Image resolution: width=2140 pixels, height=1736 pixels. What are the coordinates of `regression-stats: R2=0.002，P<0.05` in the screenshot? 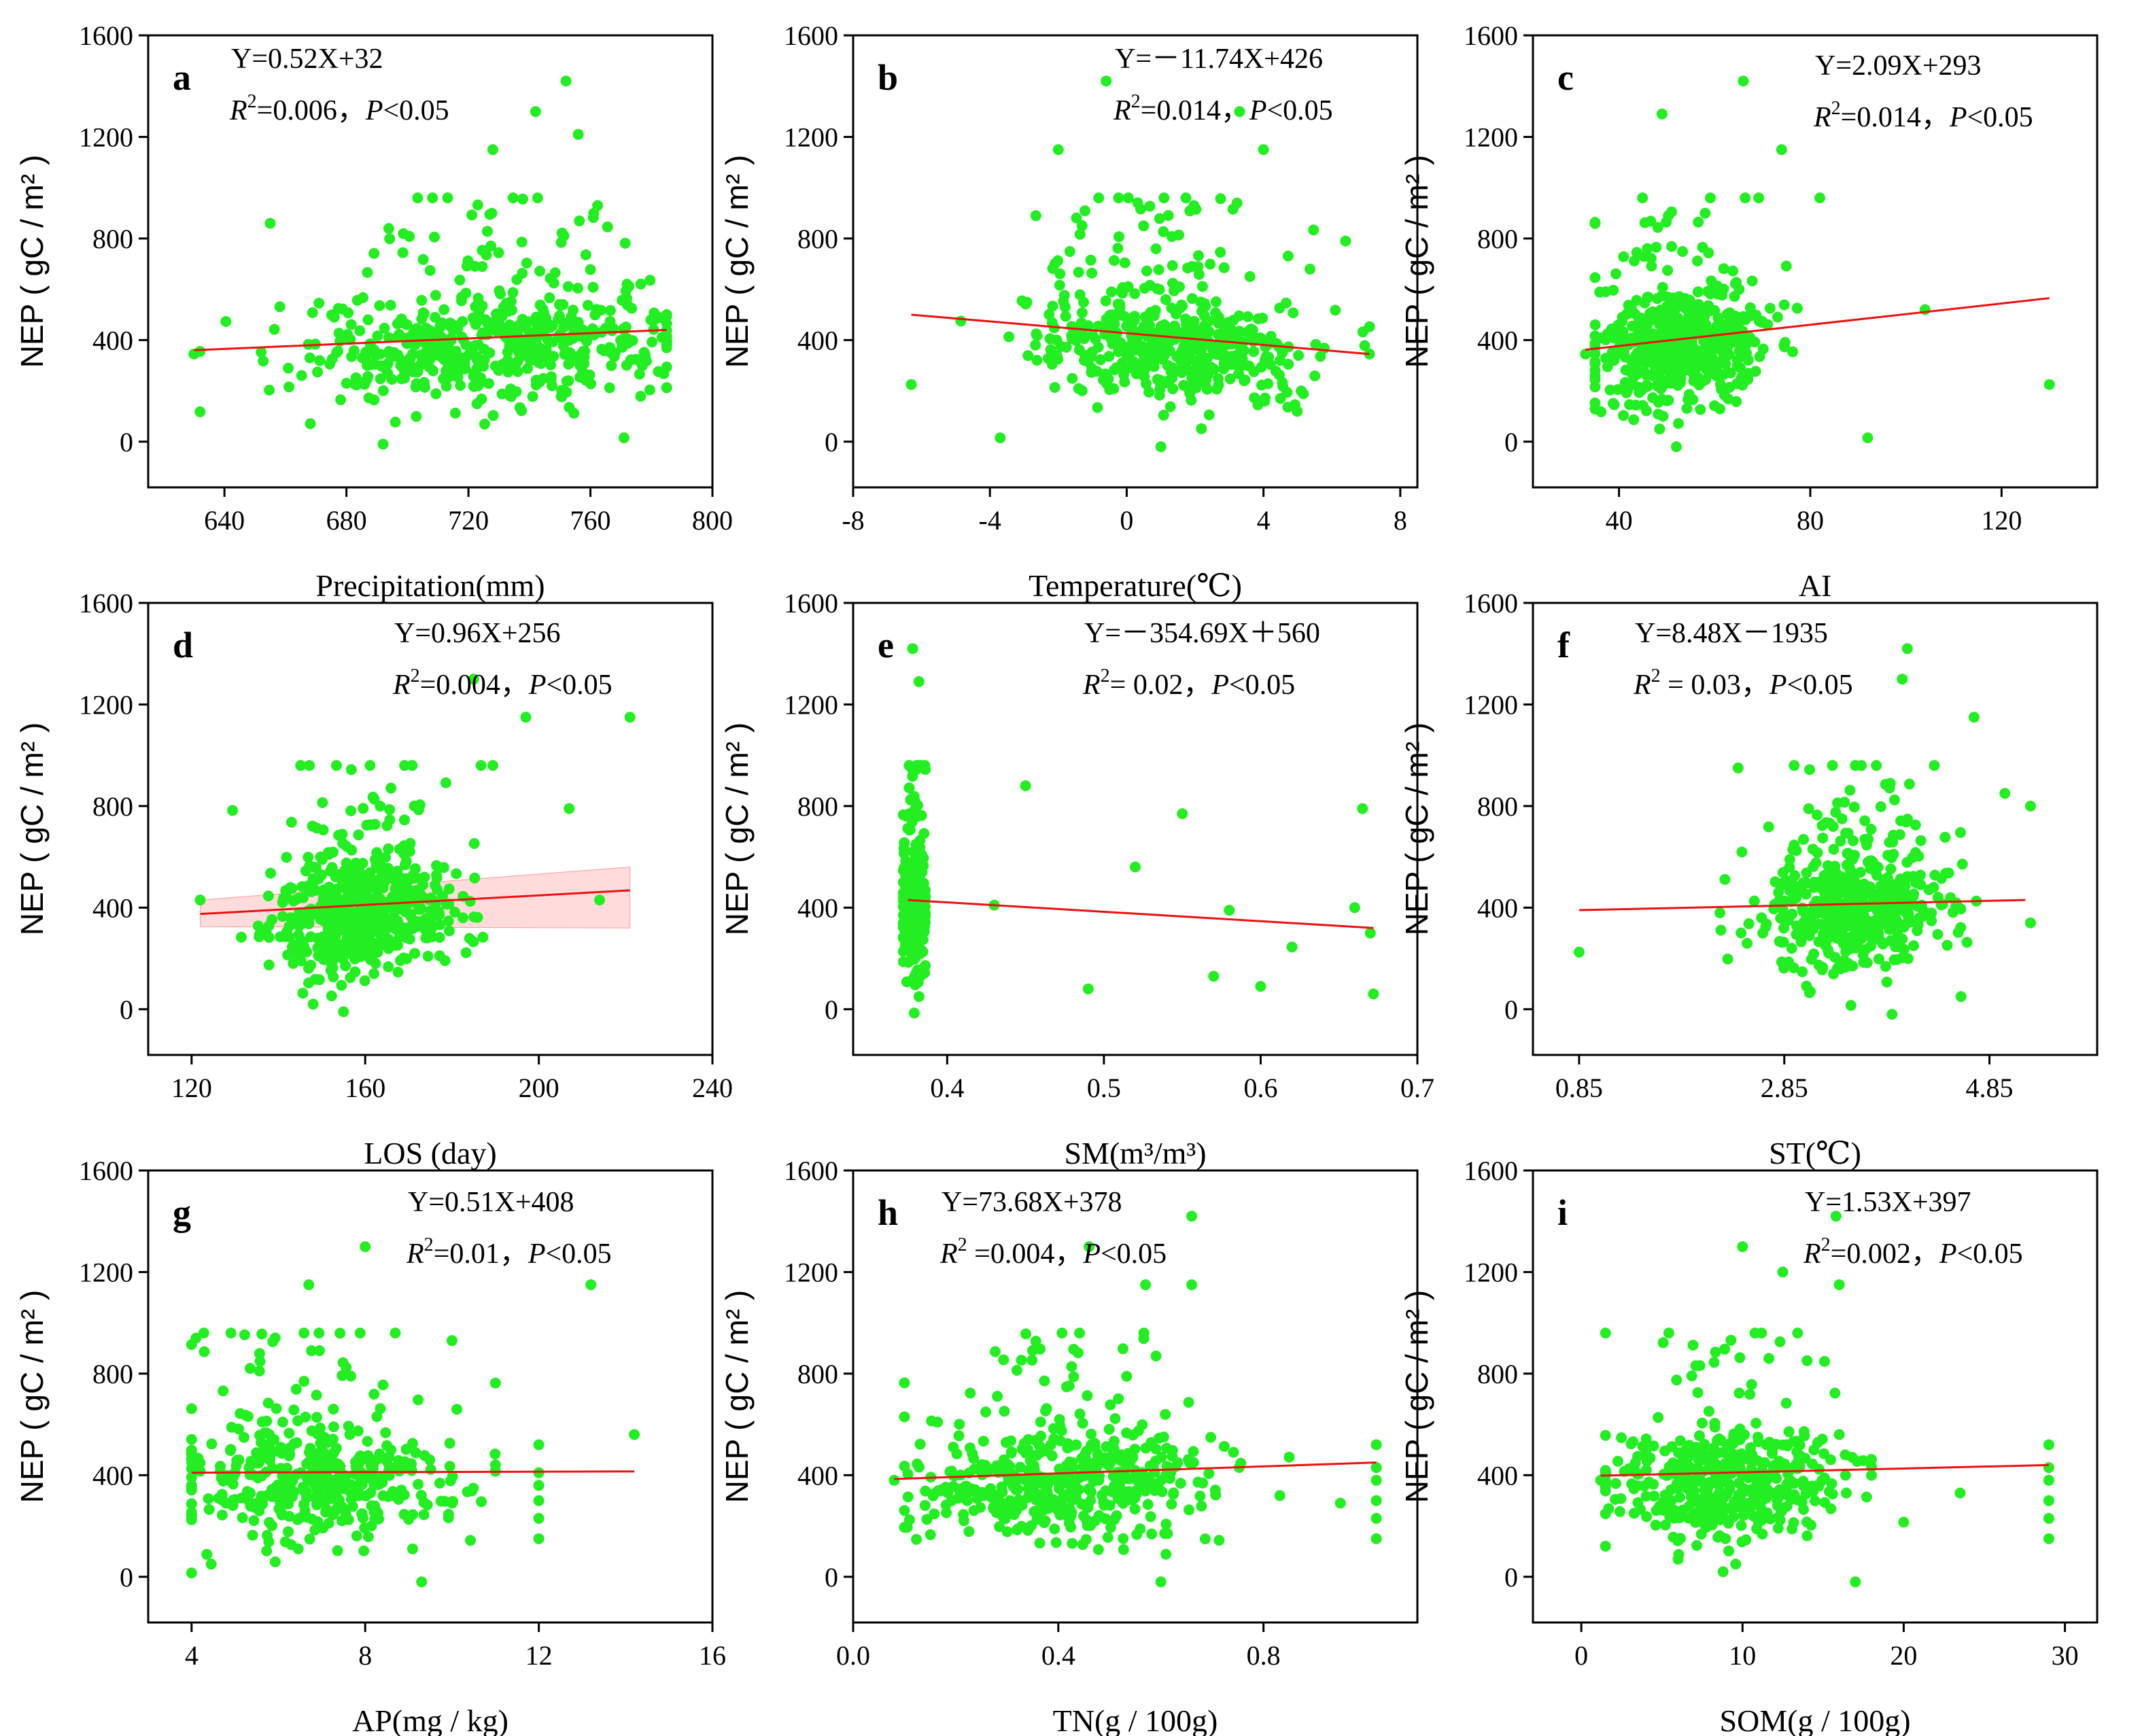 It's located at (1913, 1252).